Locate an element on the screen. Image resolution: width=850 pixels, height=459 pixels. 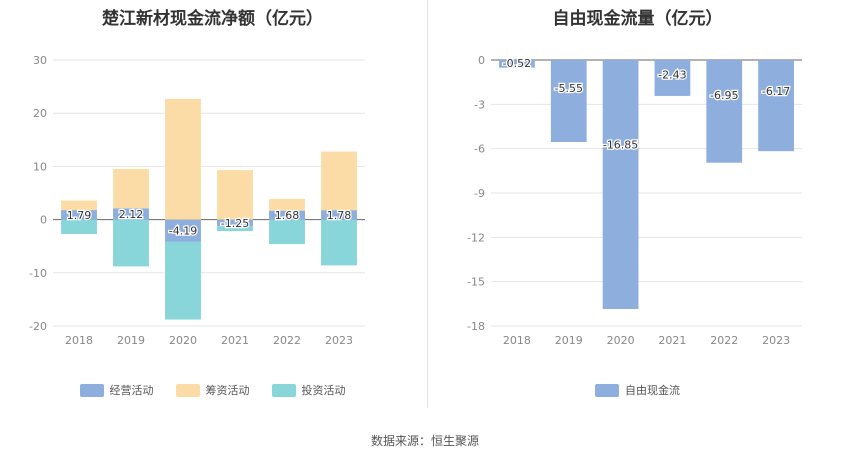
data-label: -4.19 is located at coordinates (183, 231).